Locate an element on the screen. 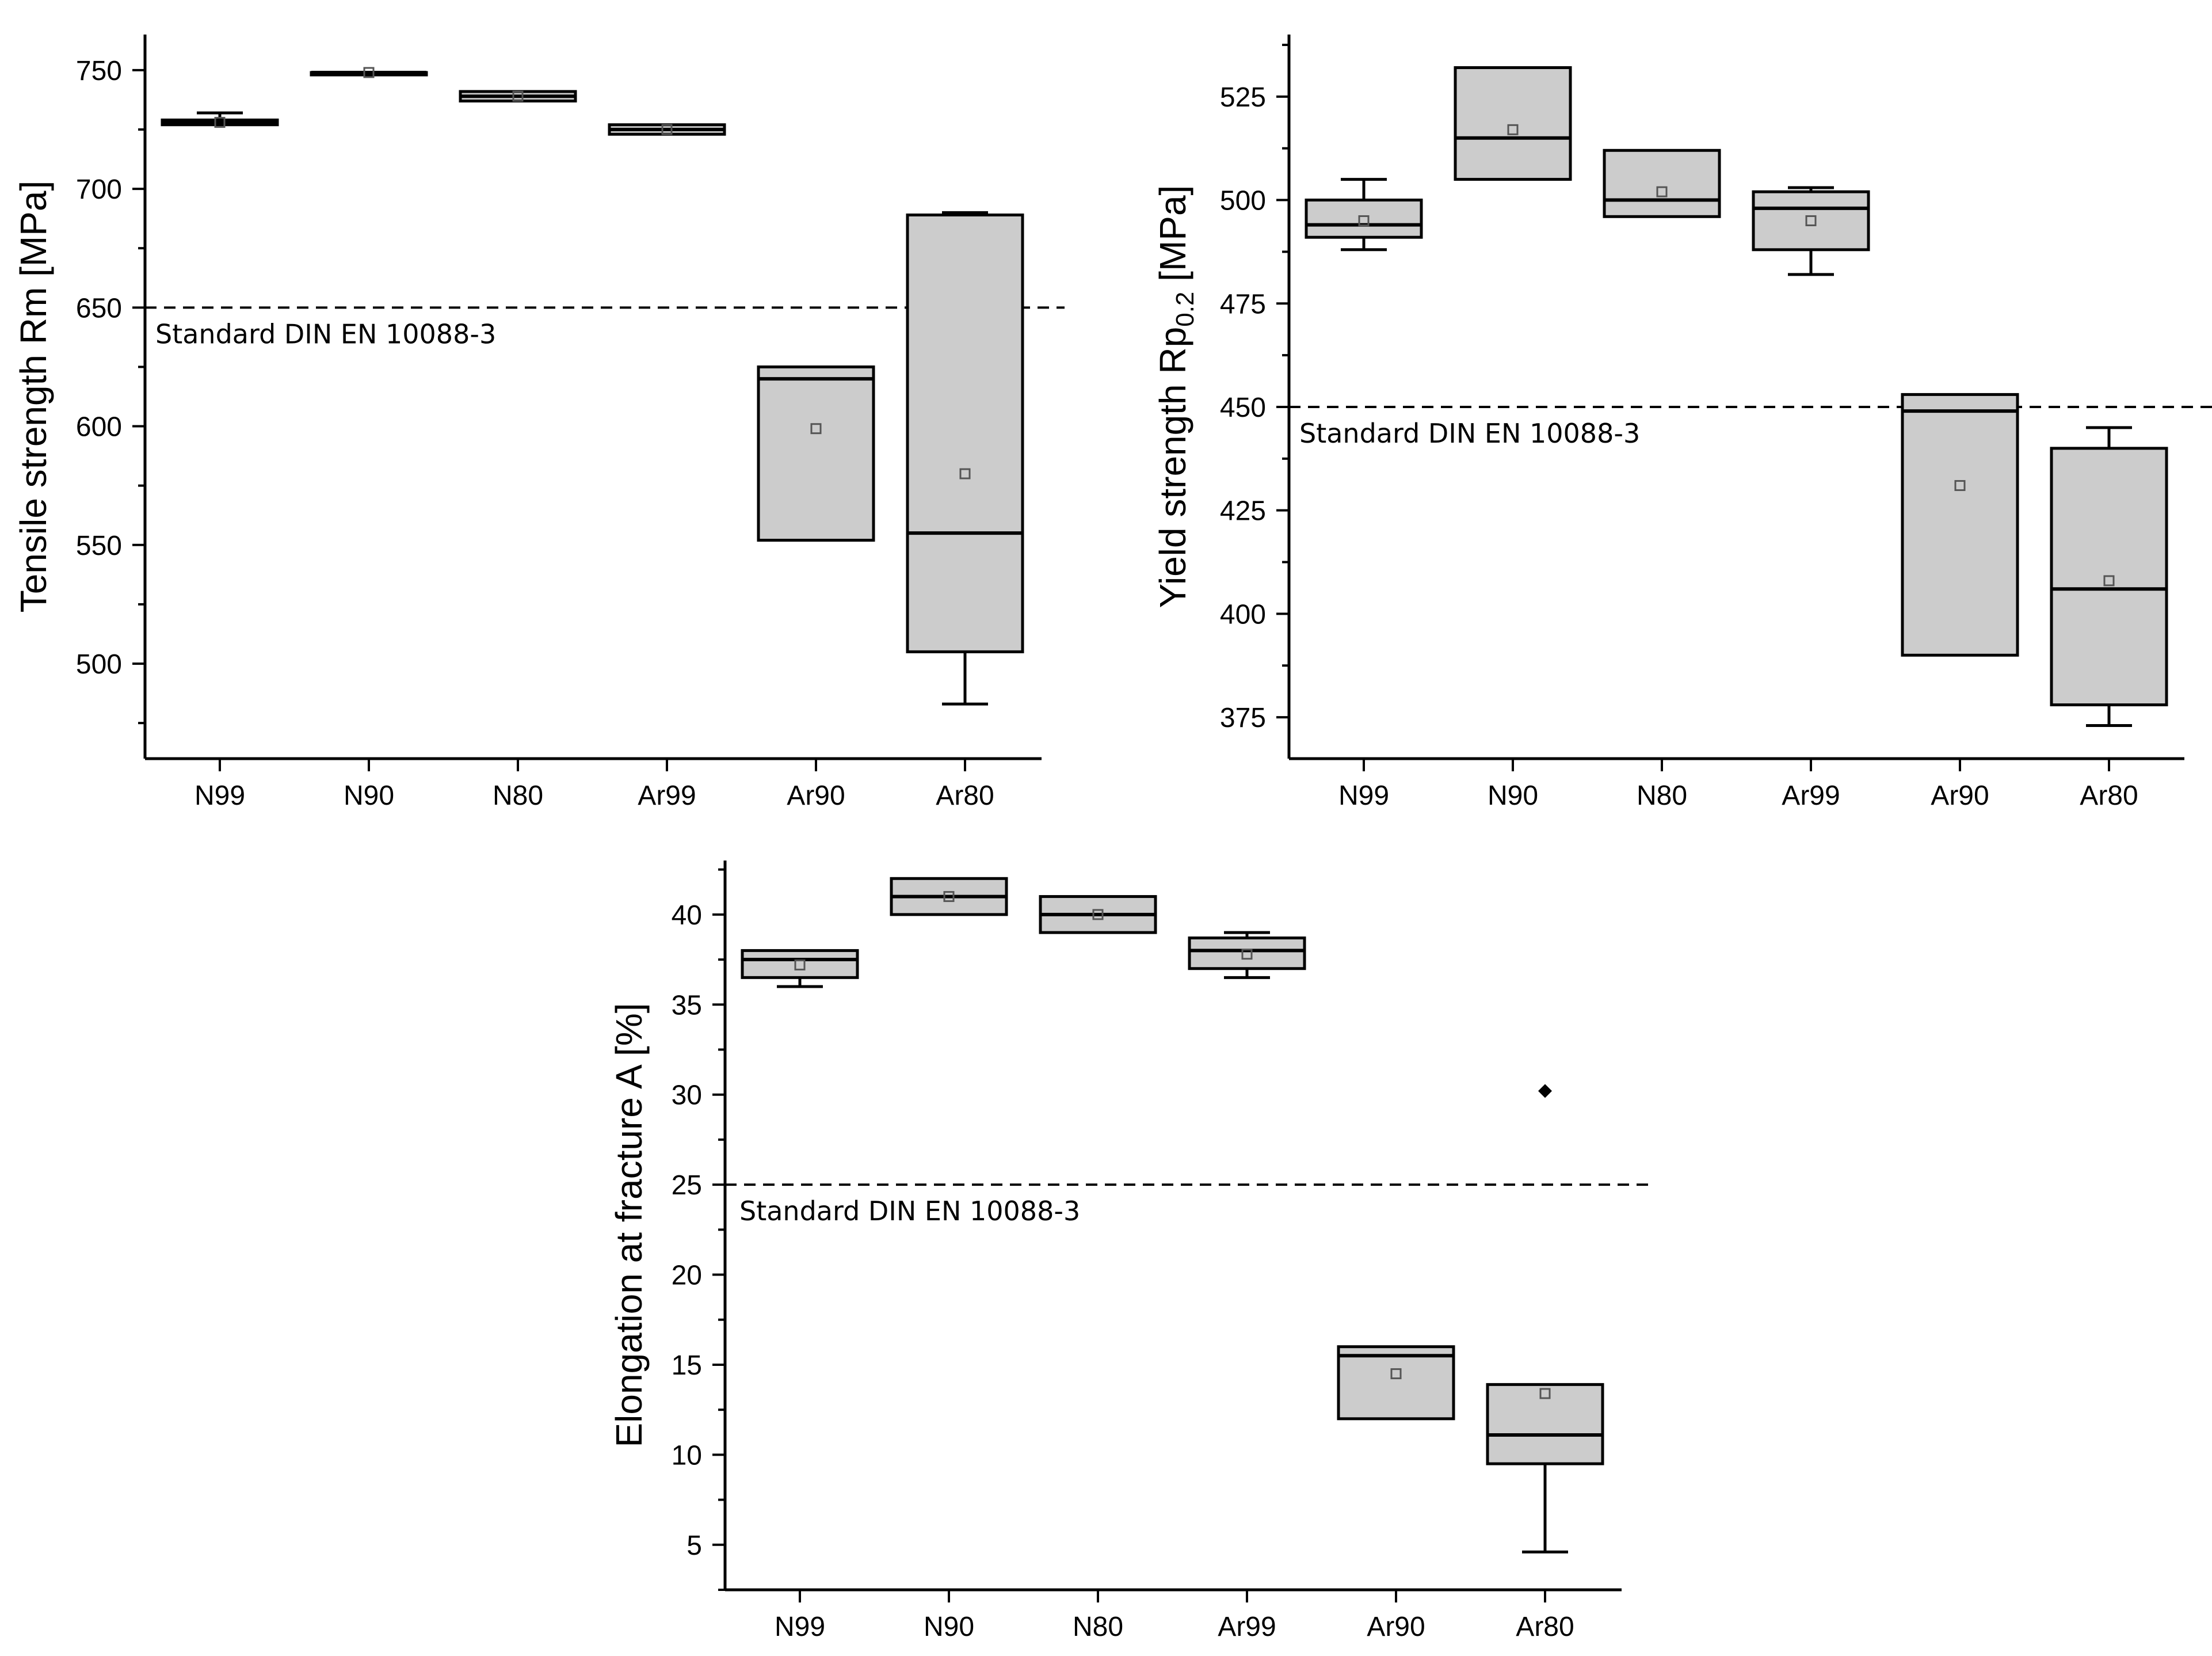 The height and width of the screenshot is (1656, 2212). y-tick-label: 425 is located at coordinates (1243, 511).